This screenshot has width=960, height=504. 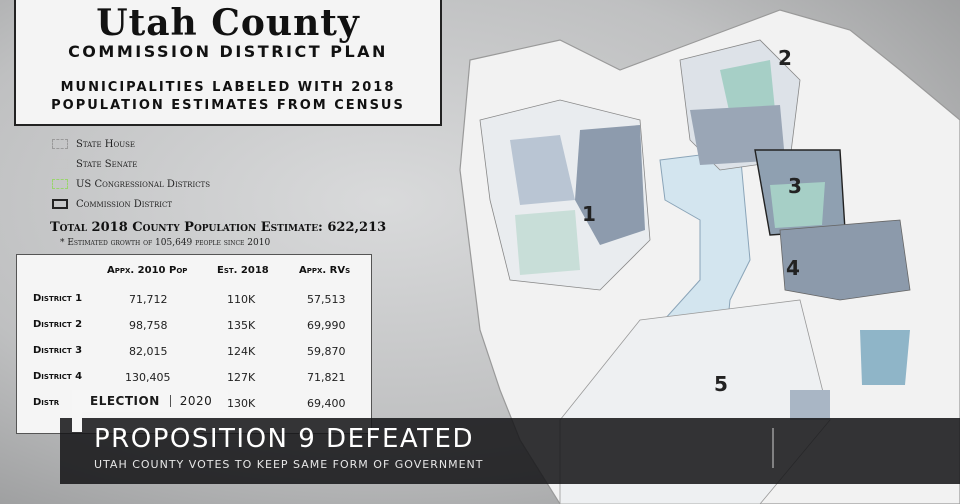 What do you see at coordinates (58, 324) in the screenshot?
I see `district-label: District 2` at bounding box center [58, 324].